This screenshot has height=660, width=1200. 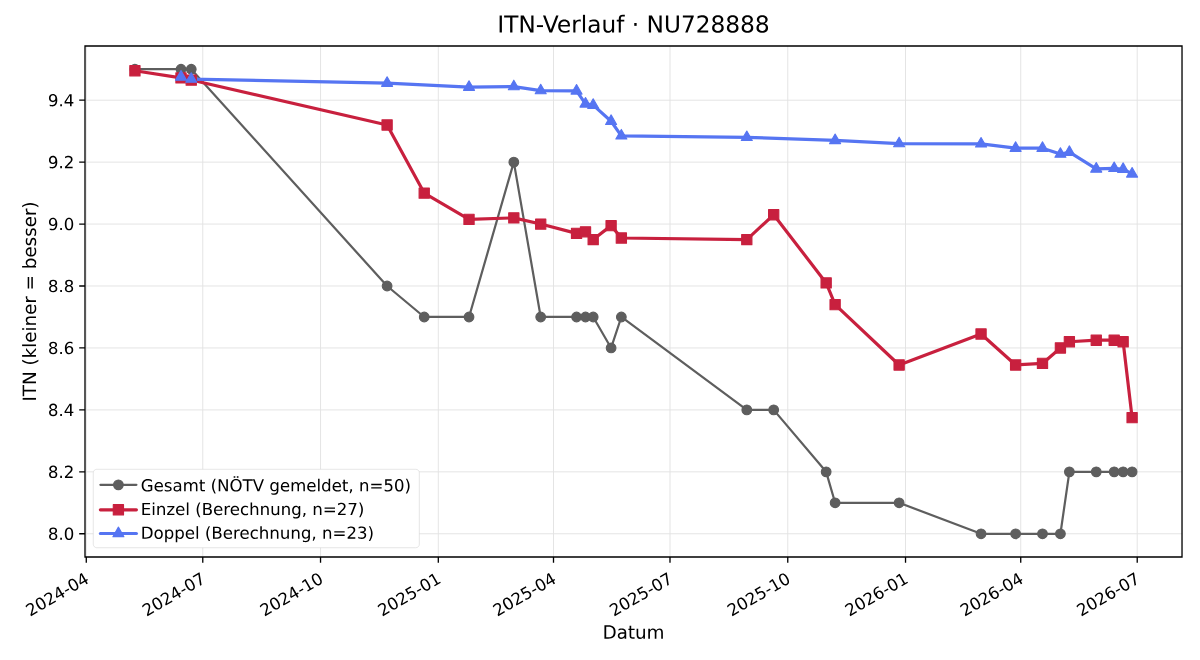 What do you see at coordinates (257, 534) in the screenshot?
I see `legend-label: Doppel (Berechnung, n=23)` at bounding box center [257, 534].